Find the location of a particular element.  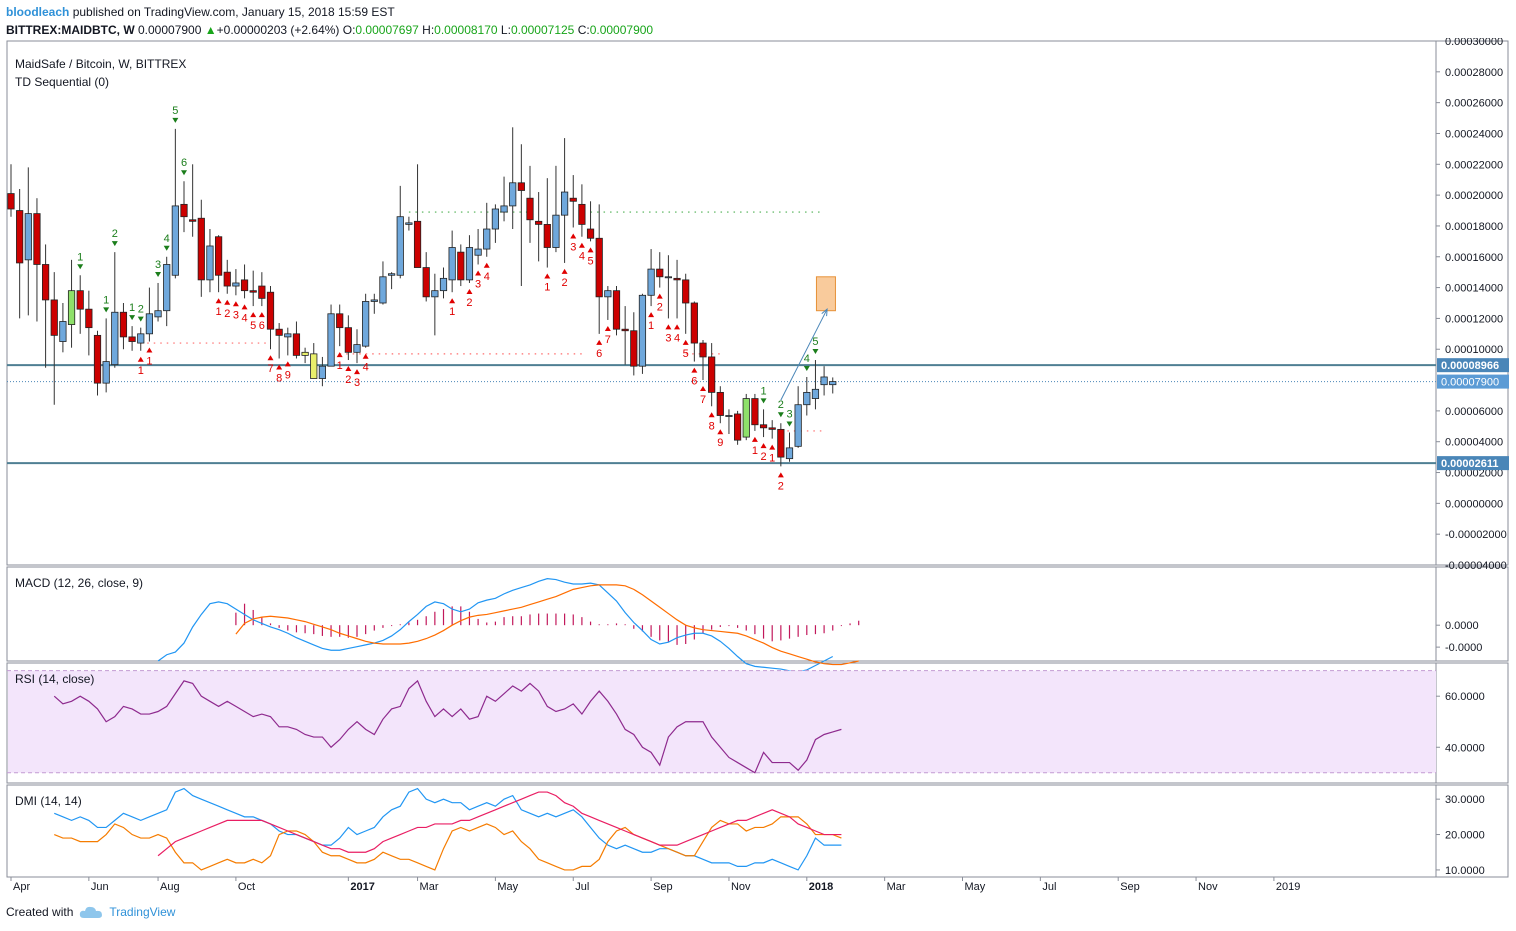

high-label: H: is located at coordinates (428, 30).